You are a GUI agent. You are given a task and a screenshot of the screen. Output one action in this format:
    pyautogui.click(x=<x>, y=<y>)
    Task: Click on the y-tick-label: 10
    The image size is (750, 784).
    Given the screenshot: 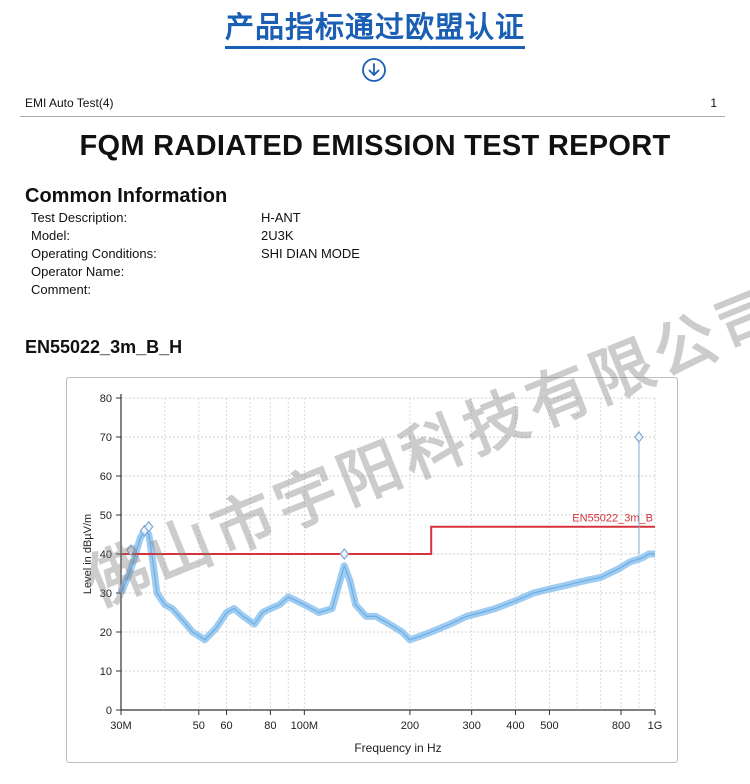 What is the action you would take?
    pyautogui.click(x=106, y=672)
    